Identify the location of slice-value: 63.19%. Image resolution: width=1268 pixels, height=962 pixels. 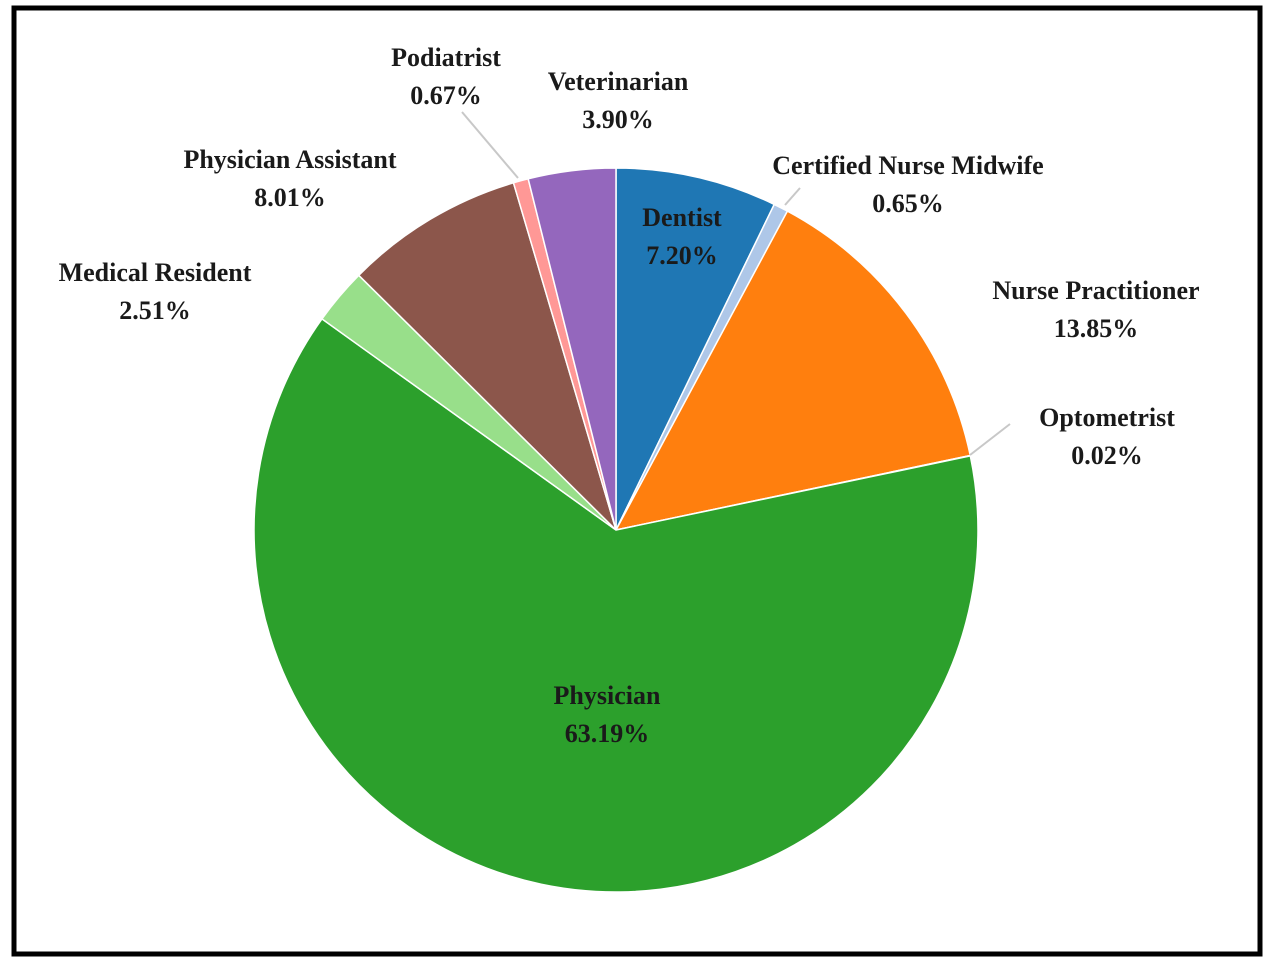
(607, 733).